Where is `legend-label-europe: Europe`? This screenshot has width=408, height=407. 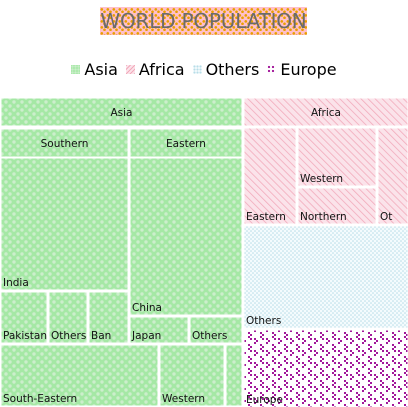
legend-label-europe: Europe is located at coordinates (308, 69).